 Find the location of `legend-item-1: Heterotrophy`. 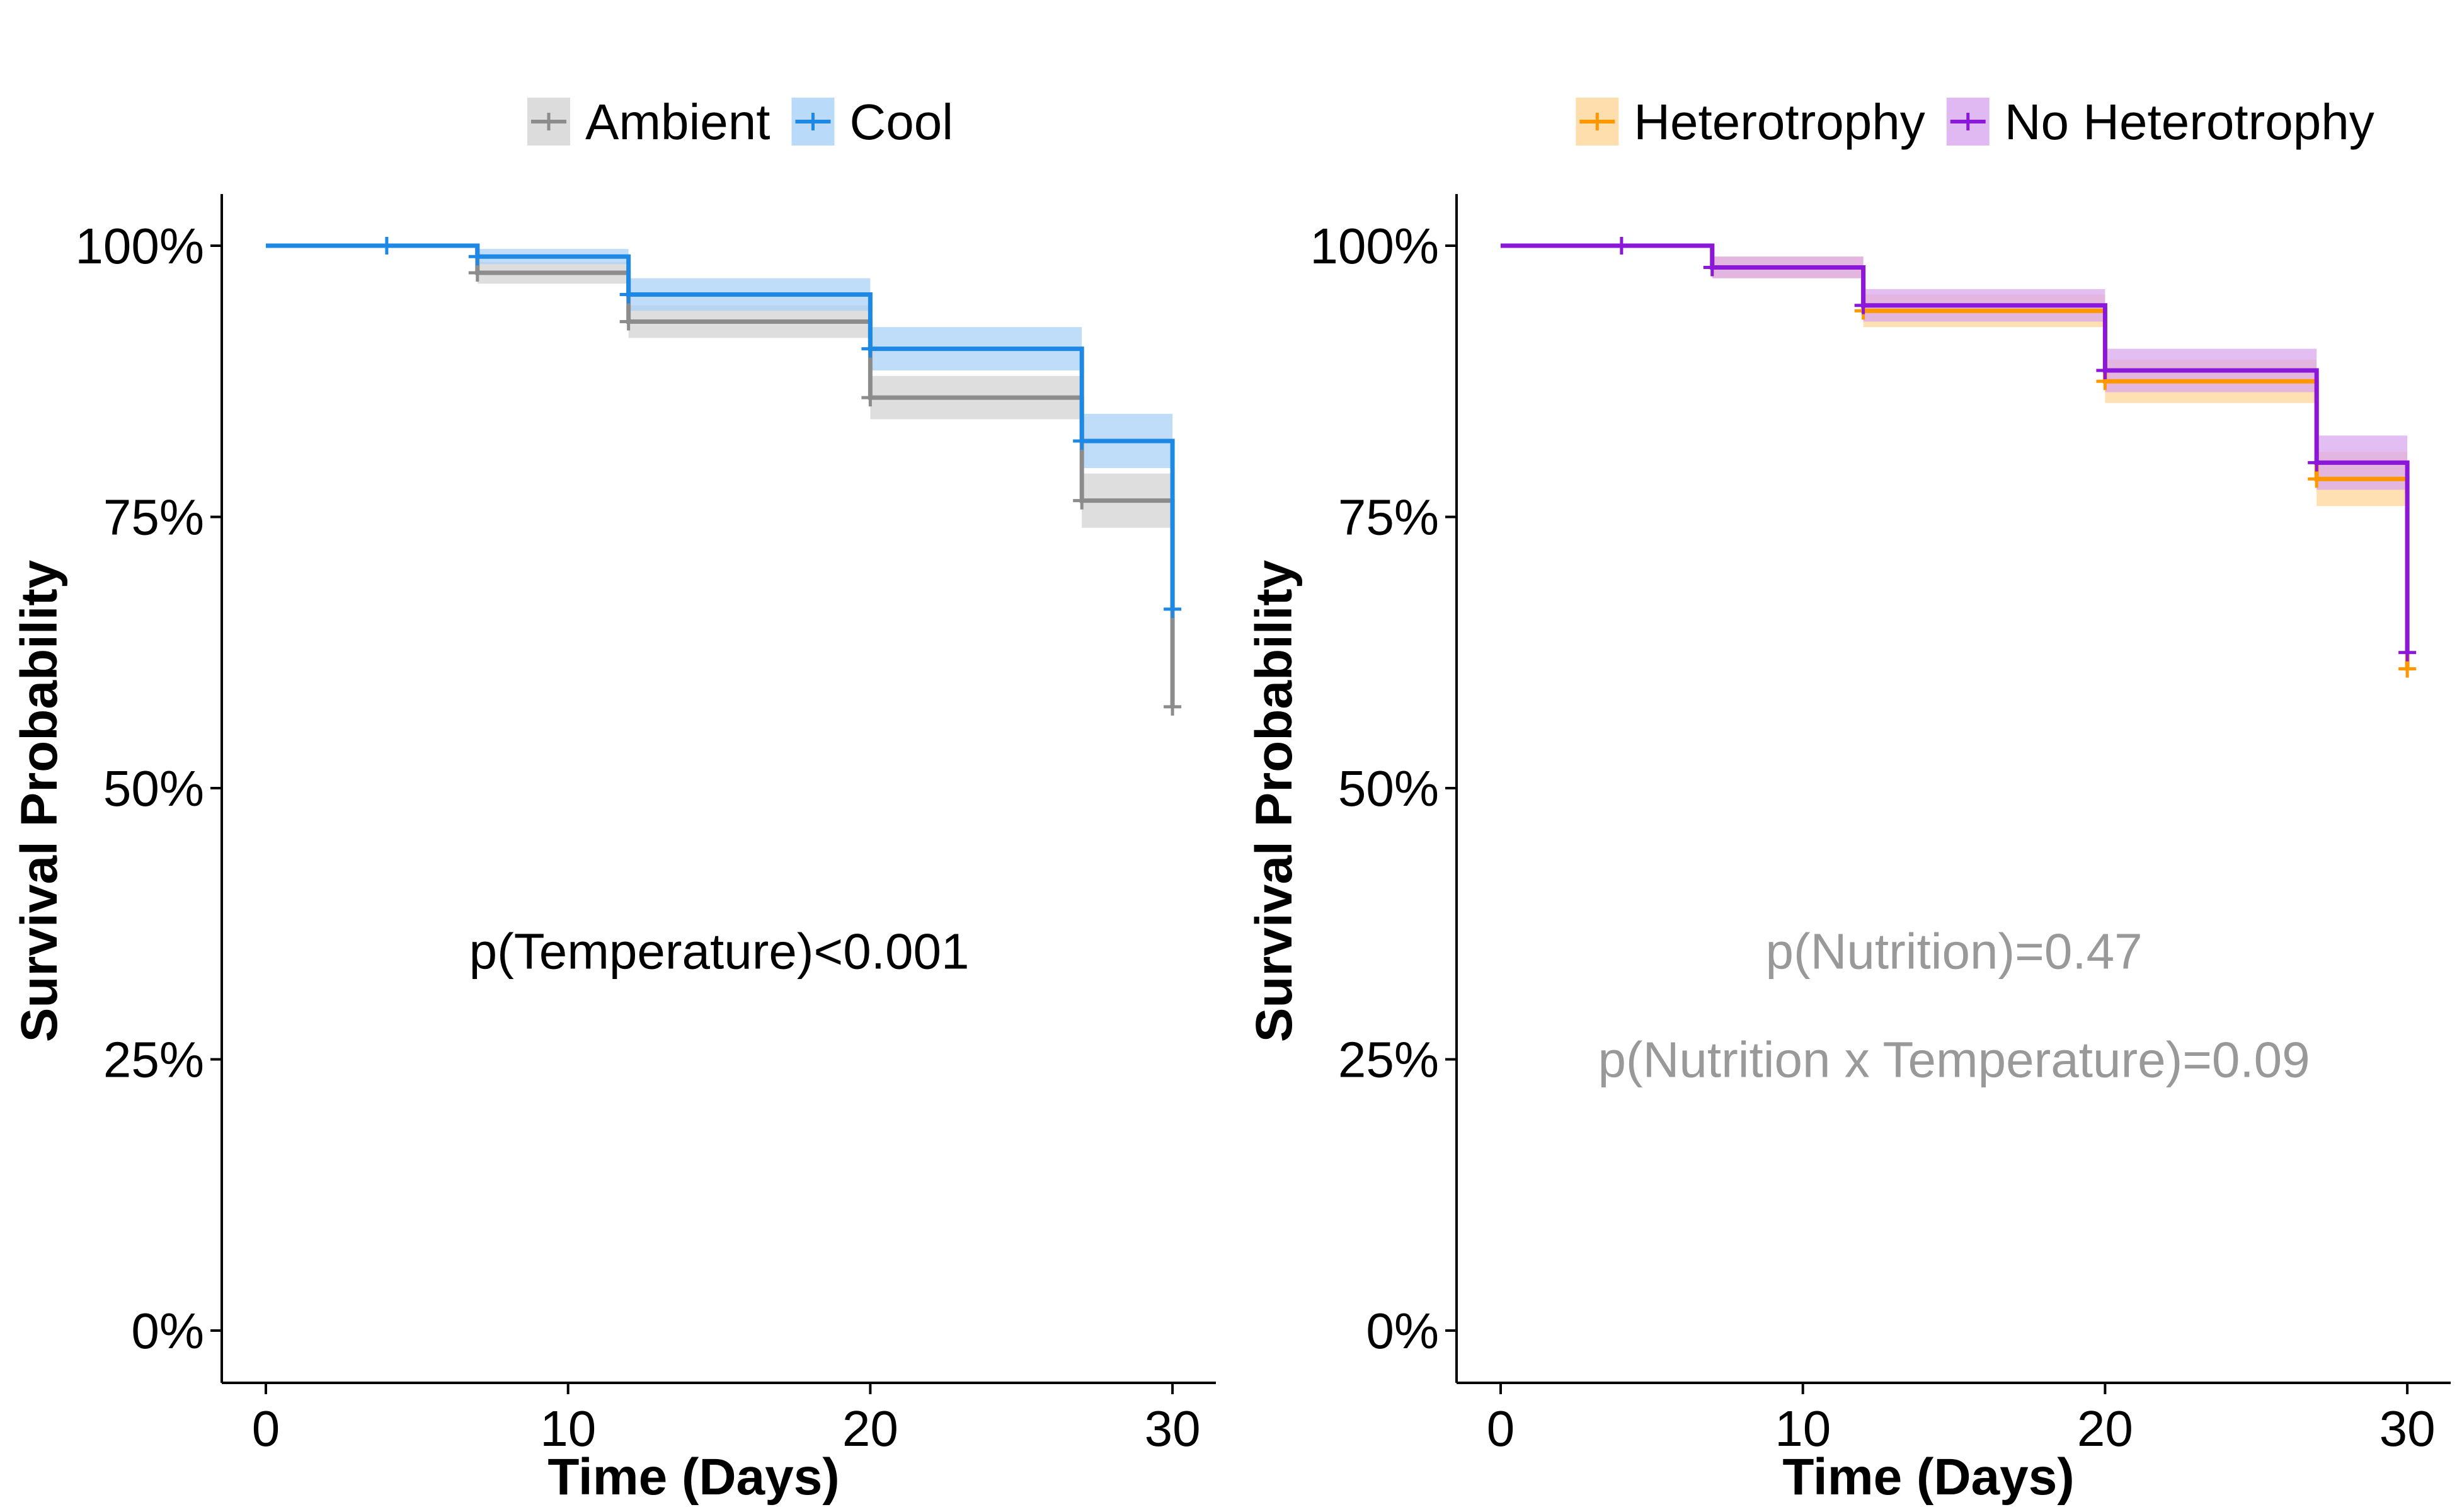

legend-item-1: Heterotrophy is located at coordinates (1750, 122).